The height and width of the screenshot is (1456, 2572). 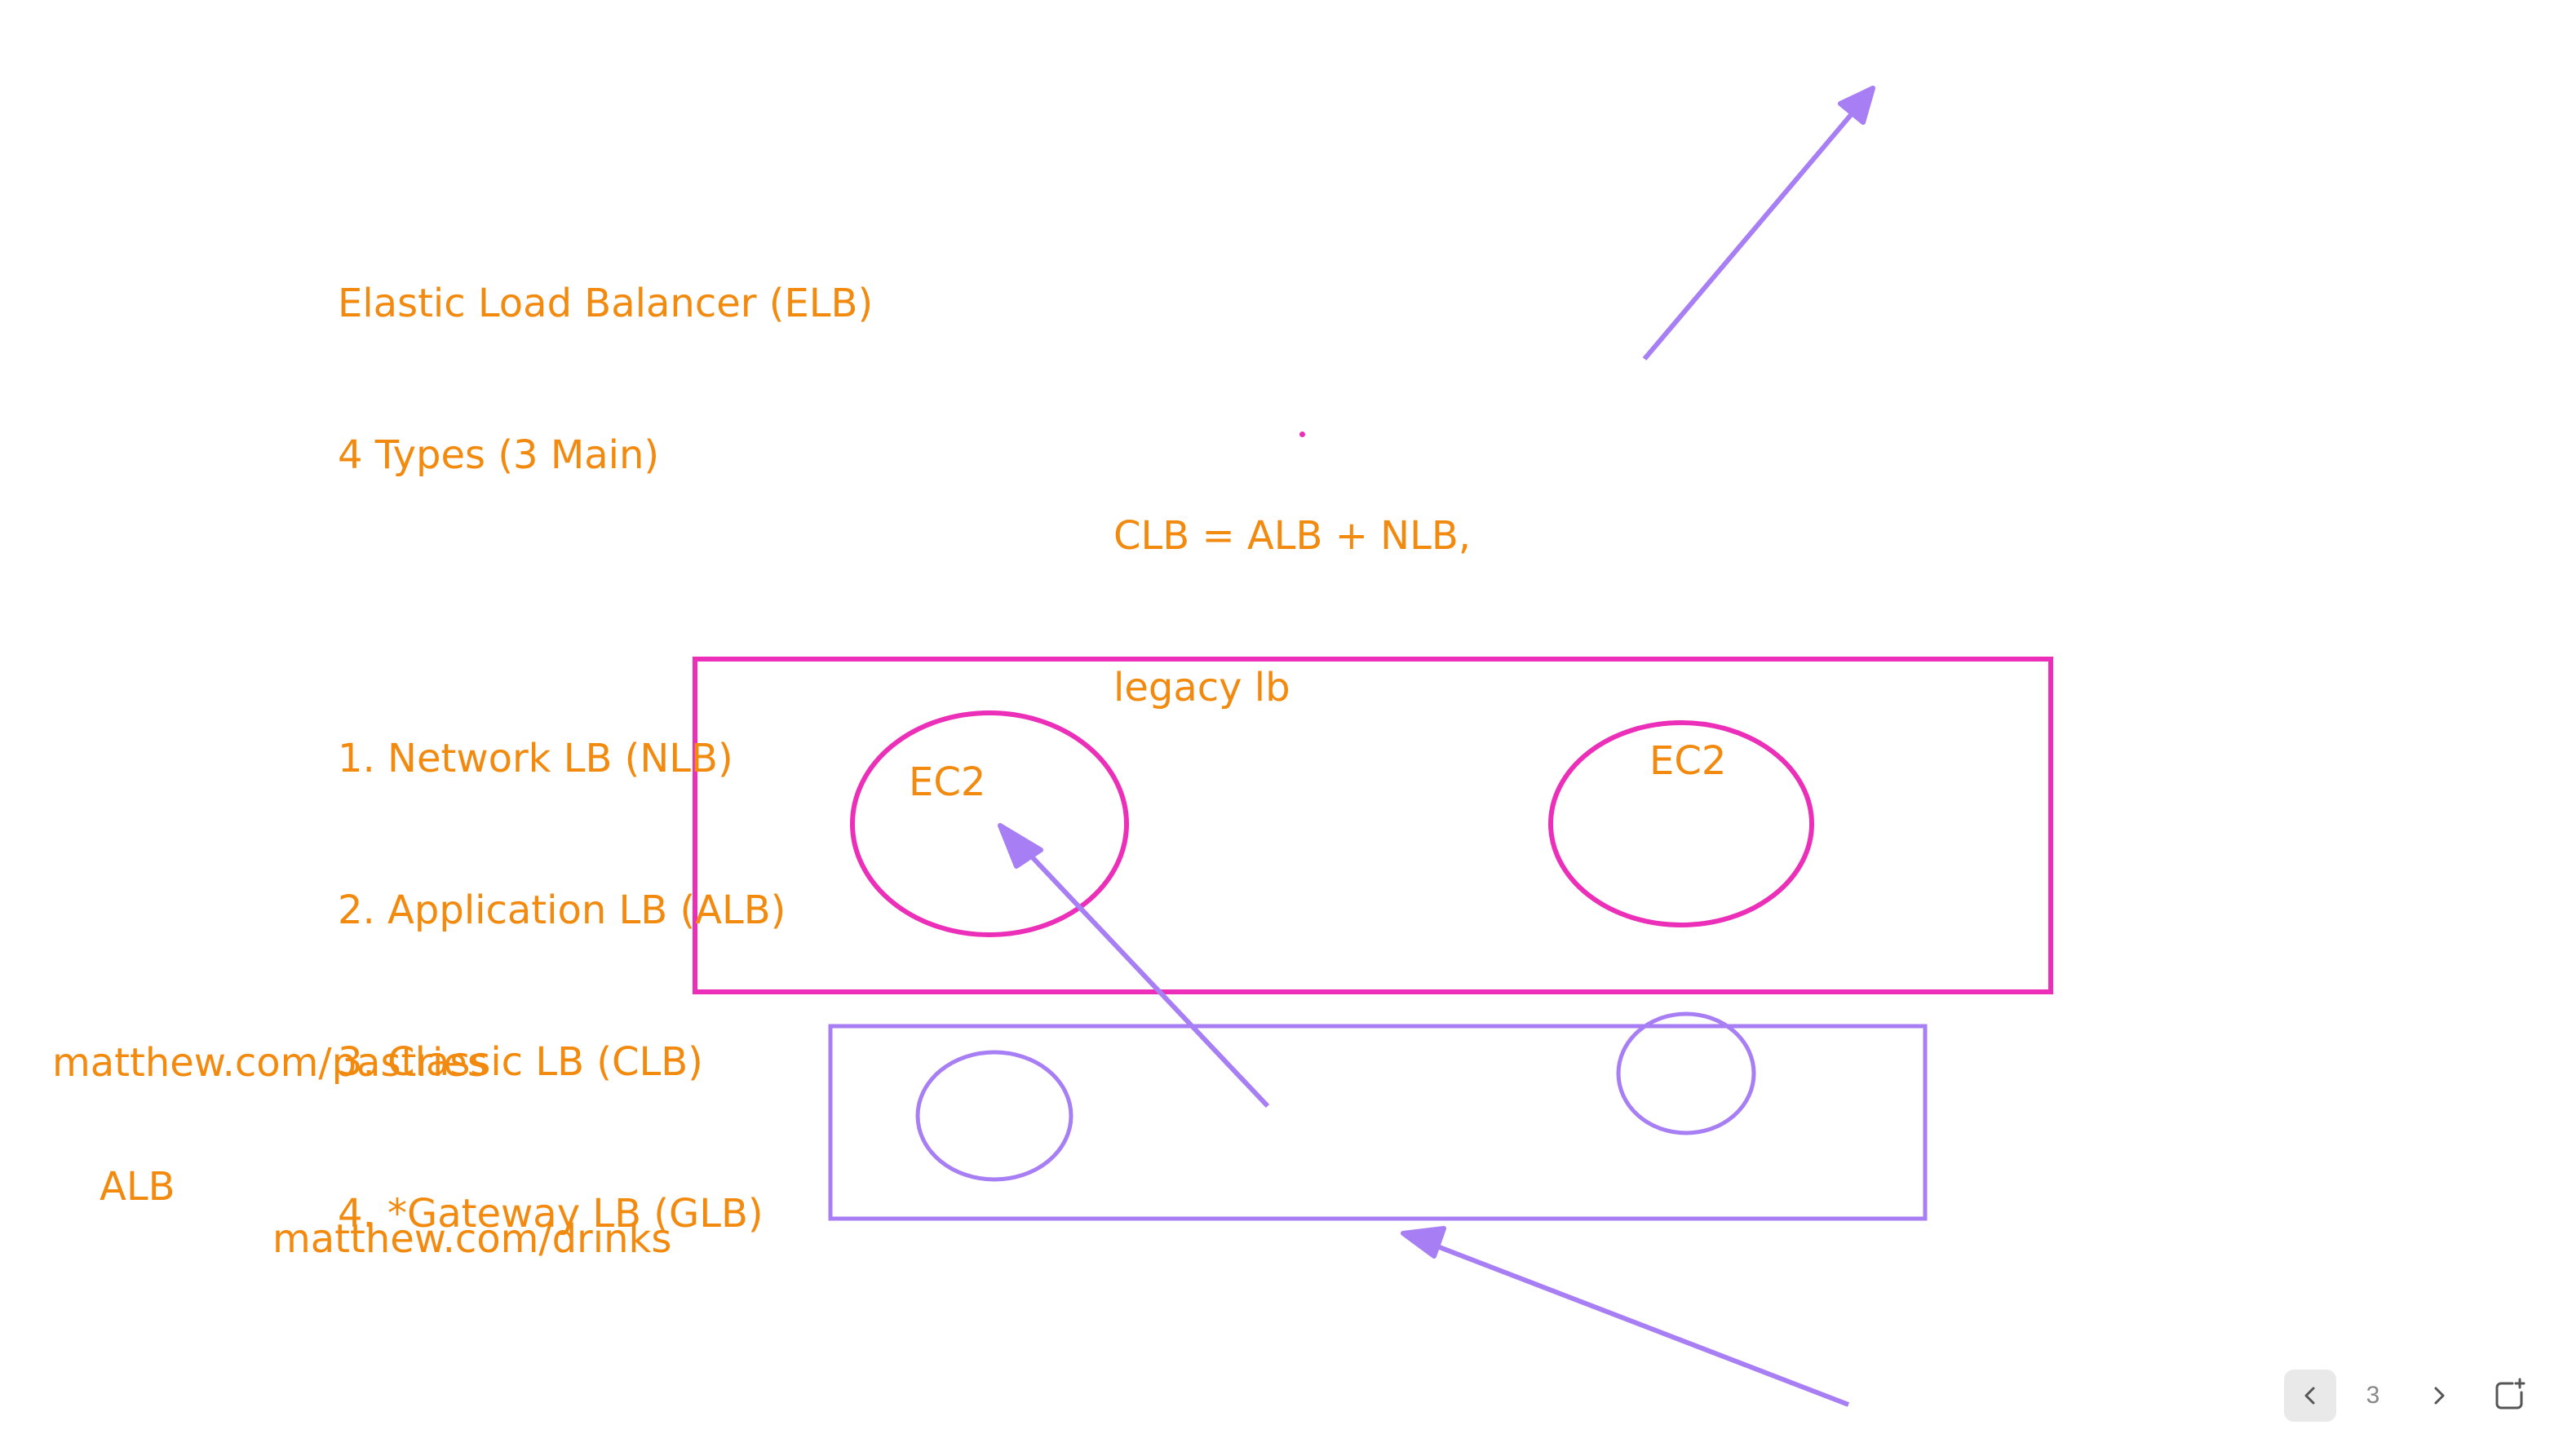 I want to click on purple-circle-right, so click(x=1686, y=1073).